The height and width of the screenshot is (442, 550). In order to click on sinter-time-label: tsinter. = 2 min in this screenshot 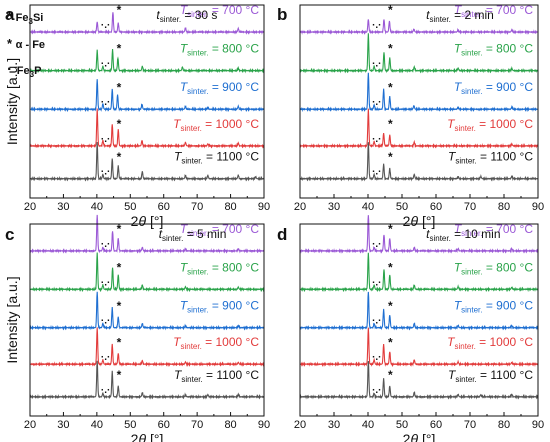, I will do `click(460, 16)`.